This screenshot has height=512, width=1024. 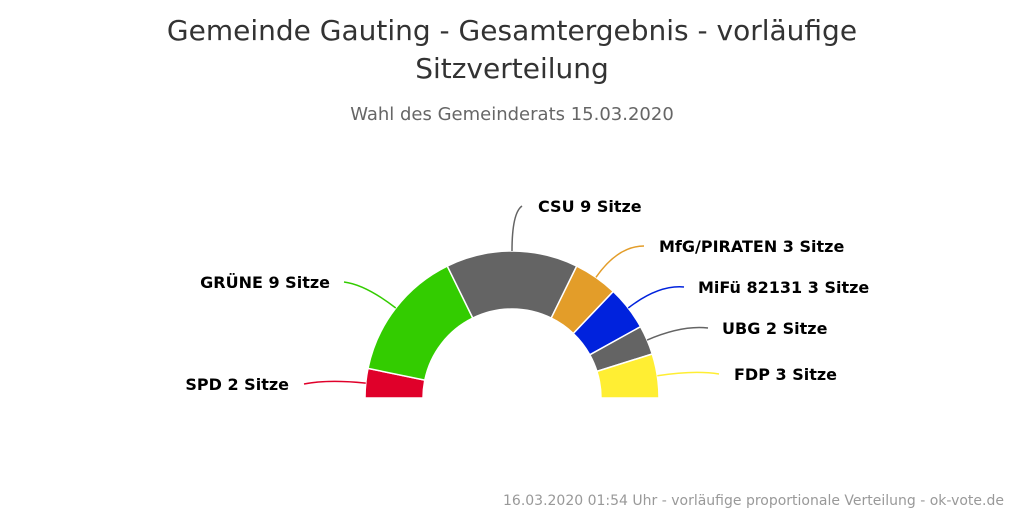 I want to click on connectors-layer, so click(x=511, y=295).